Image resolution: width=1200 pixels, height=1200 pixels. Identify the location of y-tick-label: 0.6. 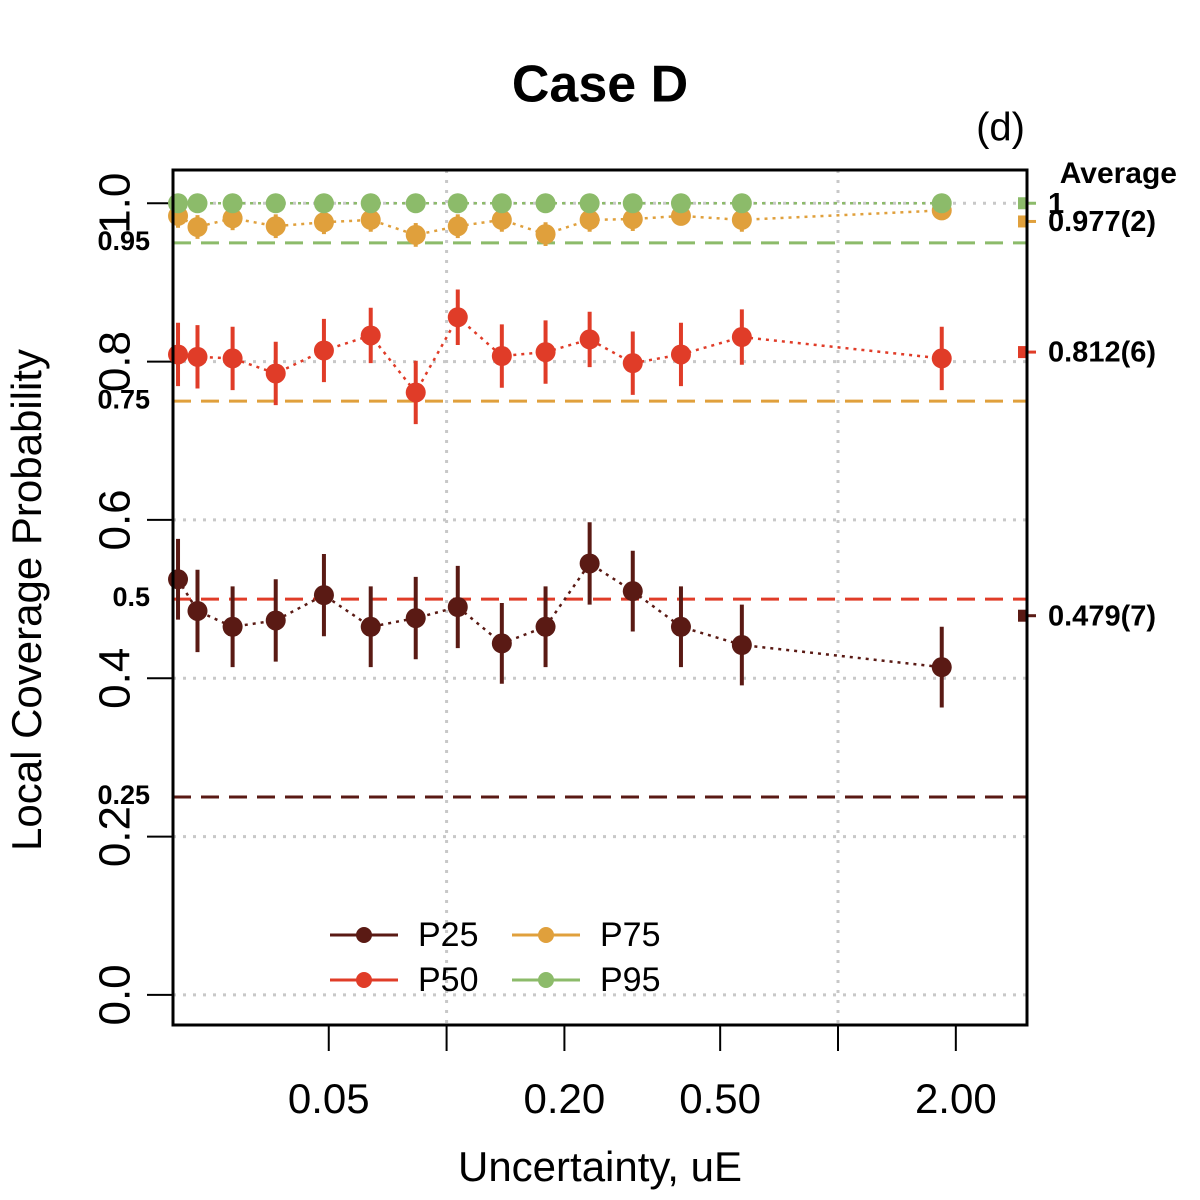
(115, 519).